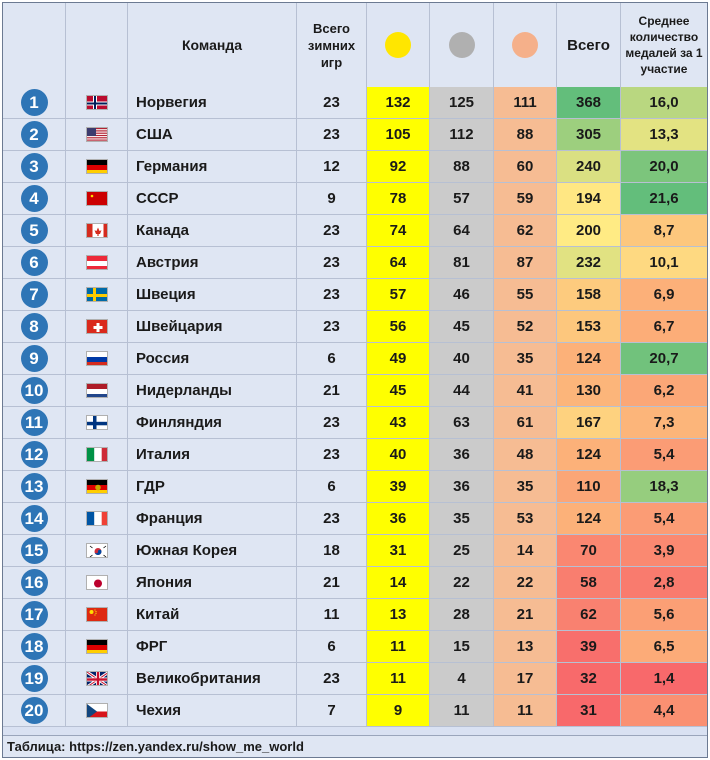 The width and height of the screenshot is (710, 760). What do you see at coordinates (34, 134) in the screenshot?
I see `rank-cell: 2` at bounding box center [34, 134].